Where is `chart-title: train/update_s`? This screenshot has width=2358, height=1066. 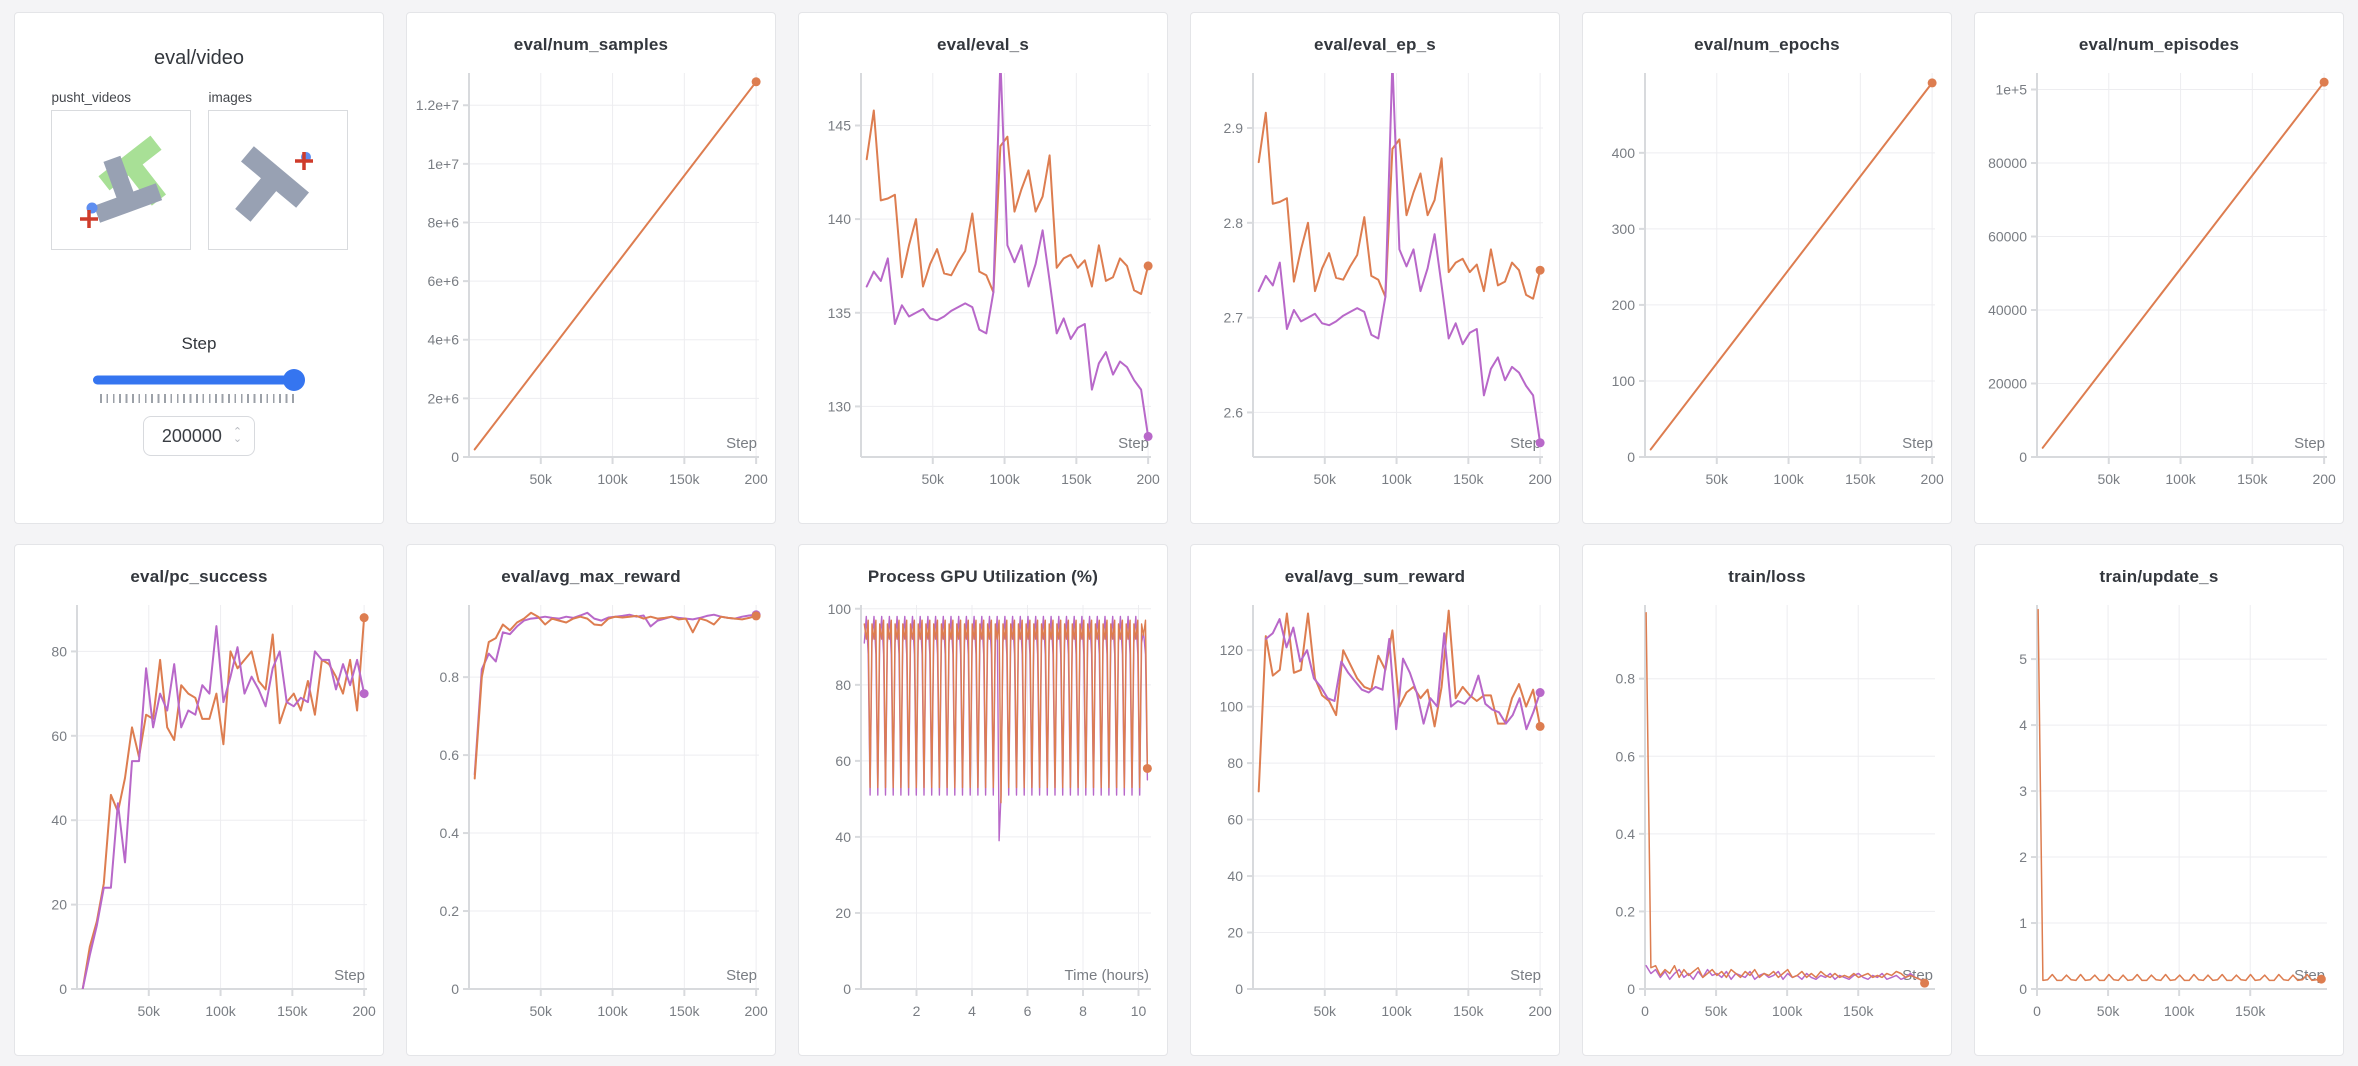
chart-title: train/update_s is located at coordinates (2159, 576).